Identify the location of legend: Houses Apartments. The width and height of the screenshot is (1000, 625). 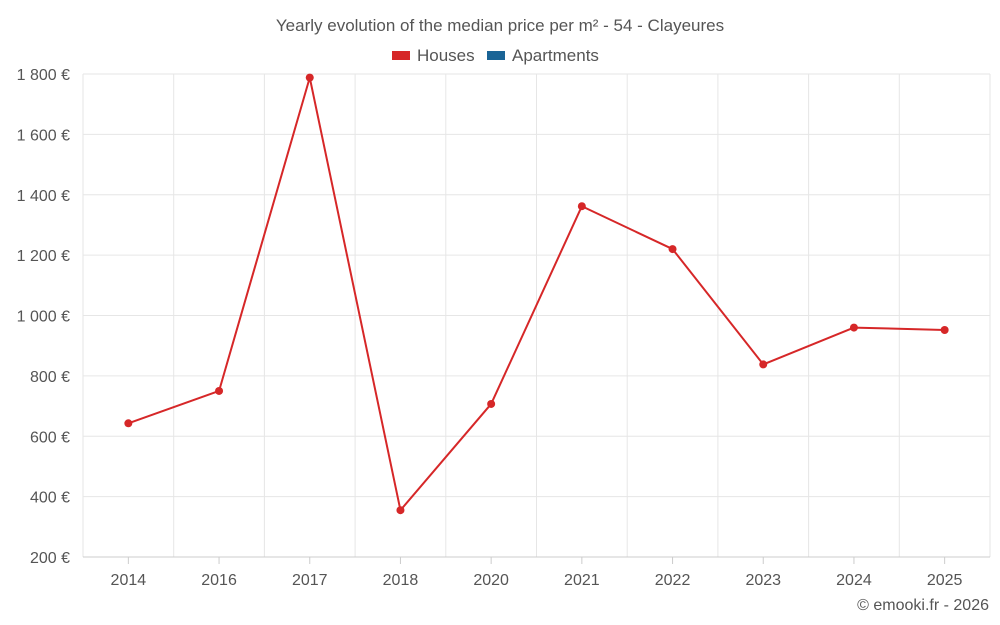
(495, 55).